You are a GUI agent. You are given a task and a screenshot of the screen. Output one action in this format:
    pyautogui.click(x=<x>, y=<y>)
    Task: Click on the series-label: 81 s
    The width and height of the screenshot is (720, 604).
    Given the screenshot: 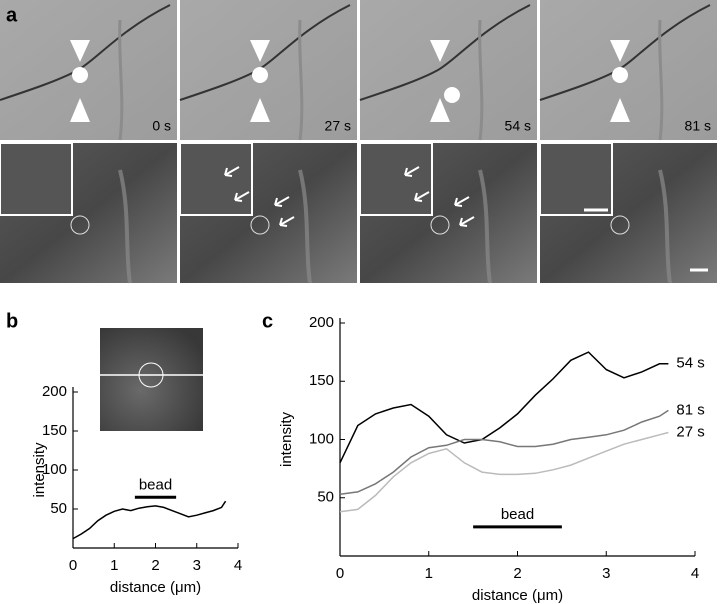 What is the action you would take?
    pyautogui.click(x=690, y=409)
    